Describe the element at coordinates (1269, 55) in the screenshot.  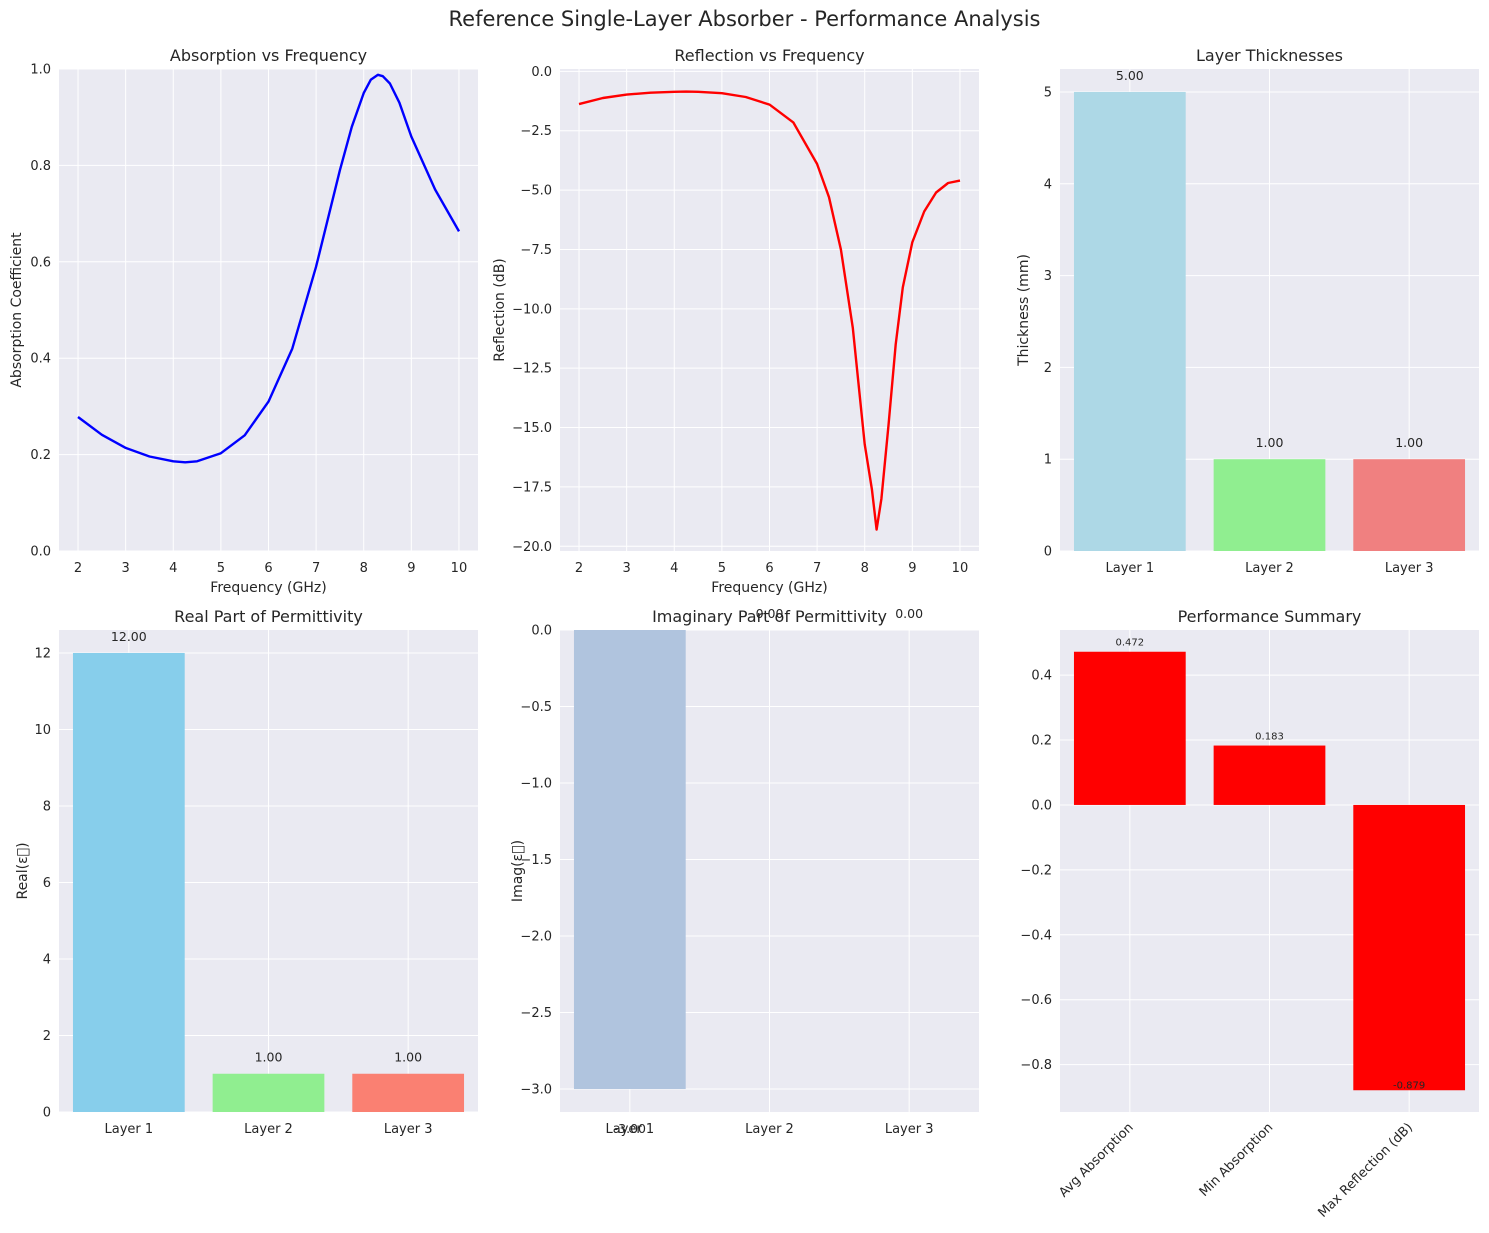
I see `axis-title: Layer Thicknesses` at that location.